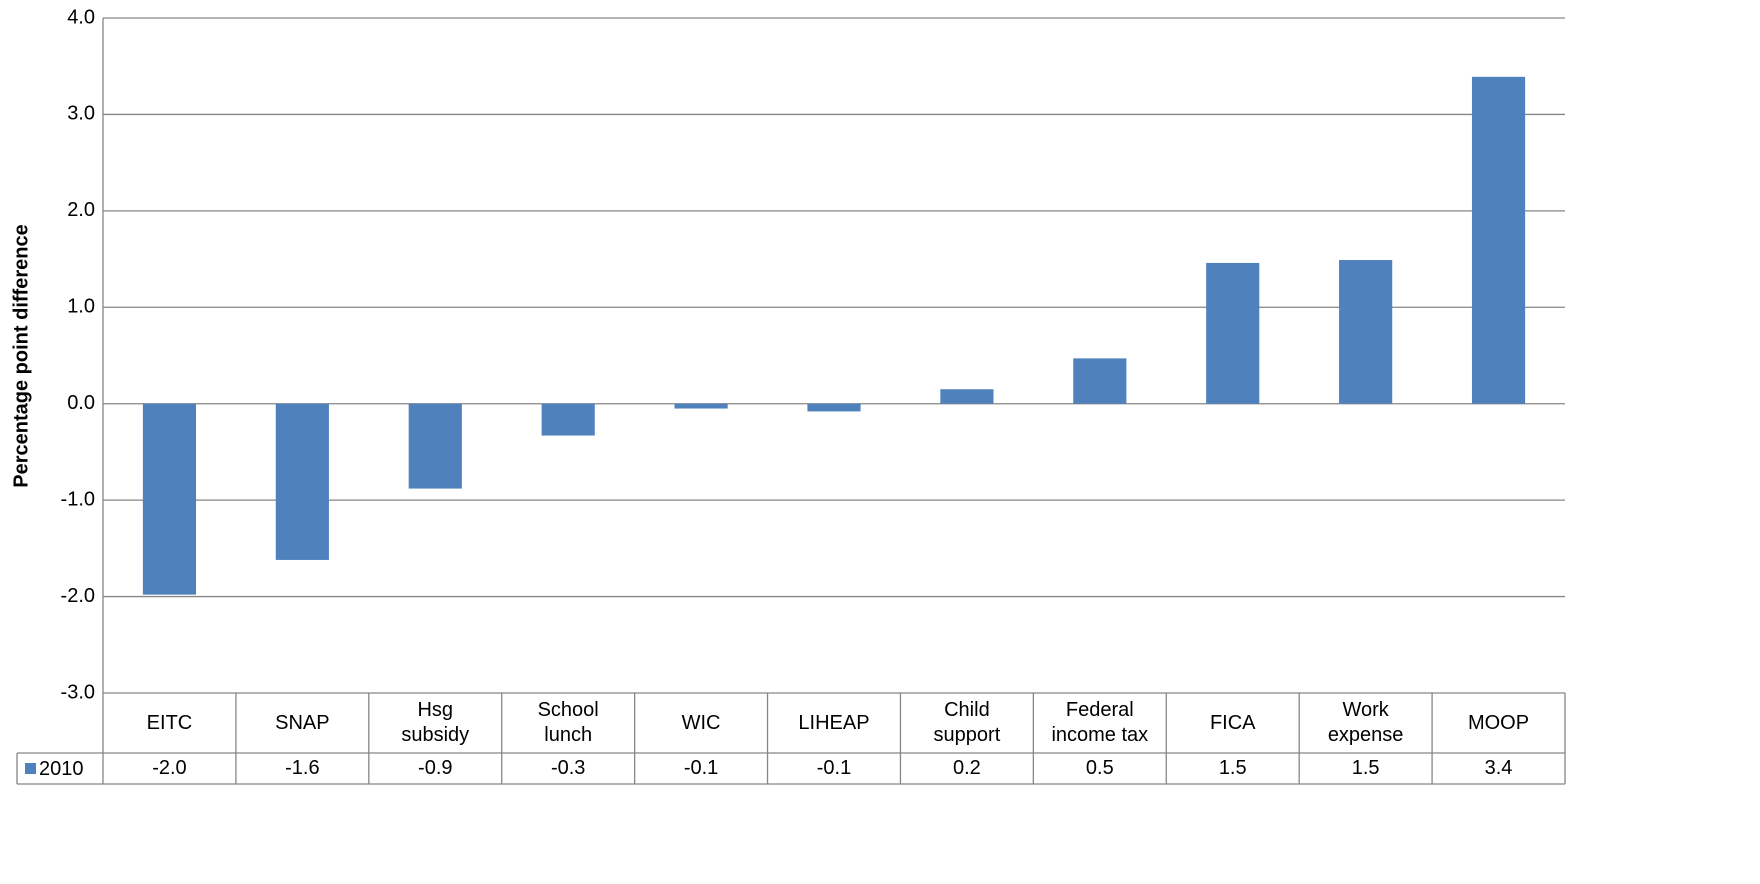 Image resolution: width=1760 pixels, height=884 pixels. What do you see at coordinates (967, 722) in the screenshot?
I see `category-label: Child support` at bounding box center [967, 722].